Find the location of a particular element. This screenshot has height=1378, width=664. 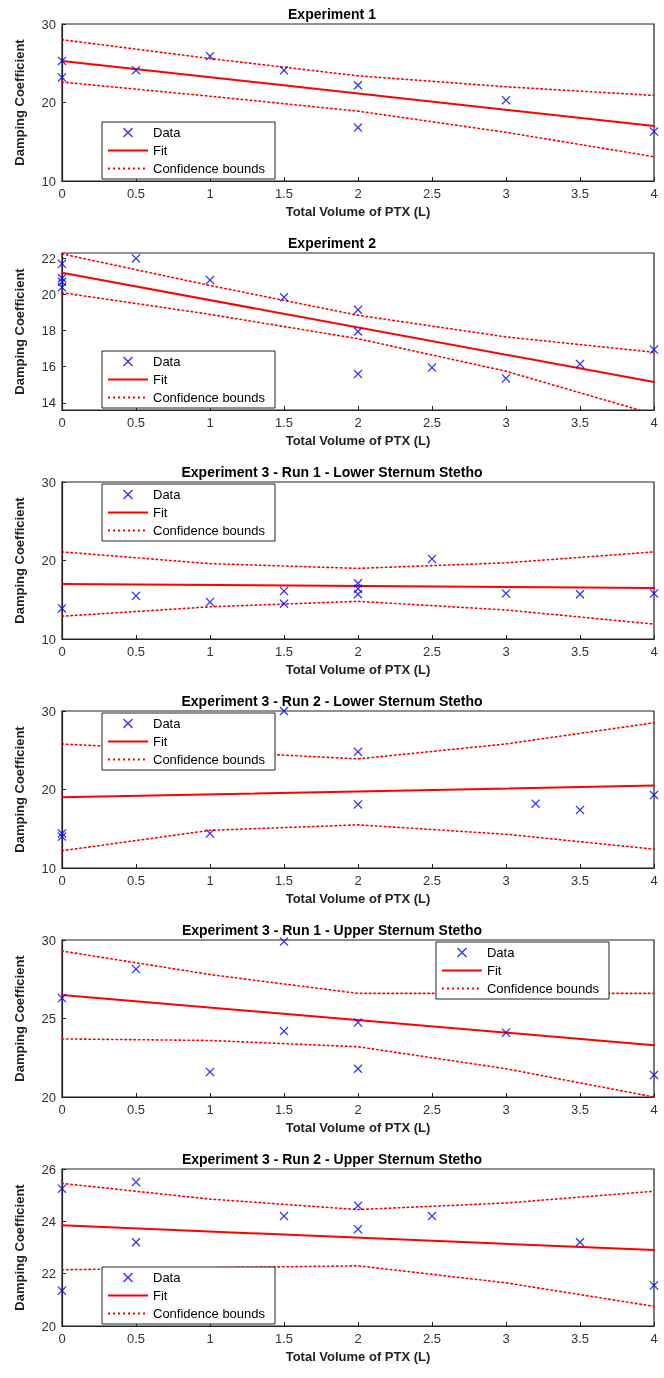

y-tick-label: 14 is located at coordinates (48, 403).